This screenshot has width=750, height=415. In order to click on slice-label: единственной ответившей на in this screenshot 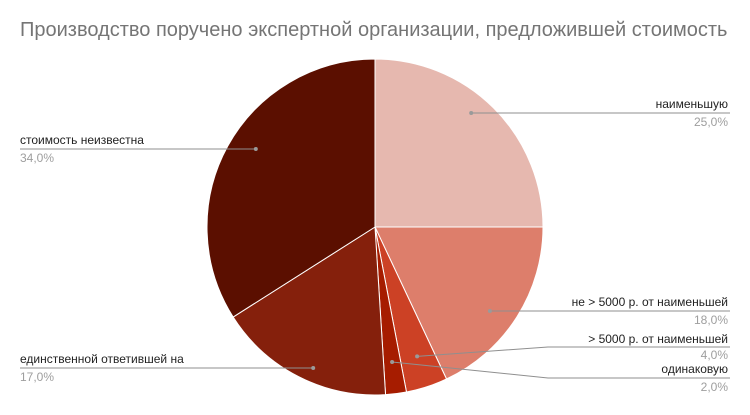, I will do `click(102, 359)`.